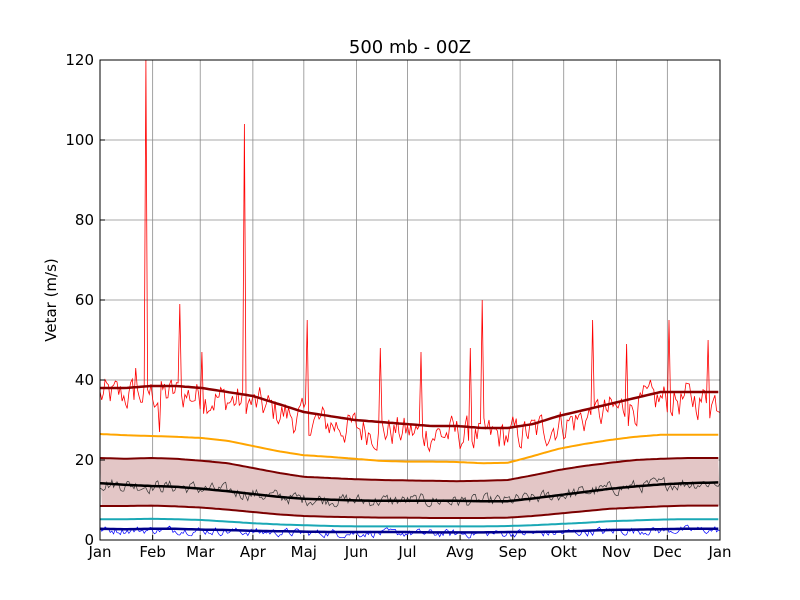 This screenshot has height=600, width=800. I want to click on x-axis: Jan Feb Mar Apr Maj Jun Jul Avg Sep Okt Nov Dec Jan, so click(409, 548).